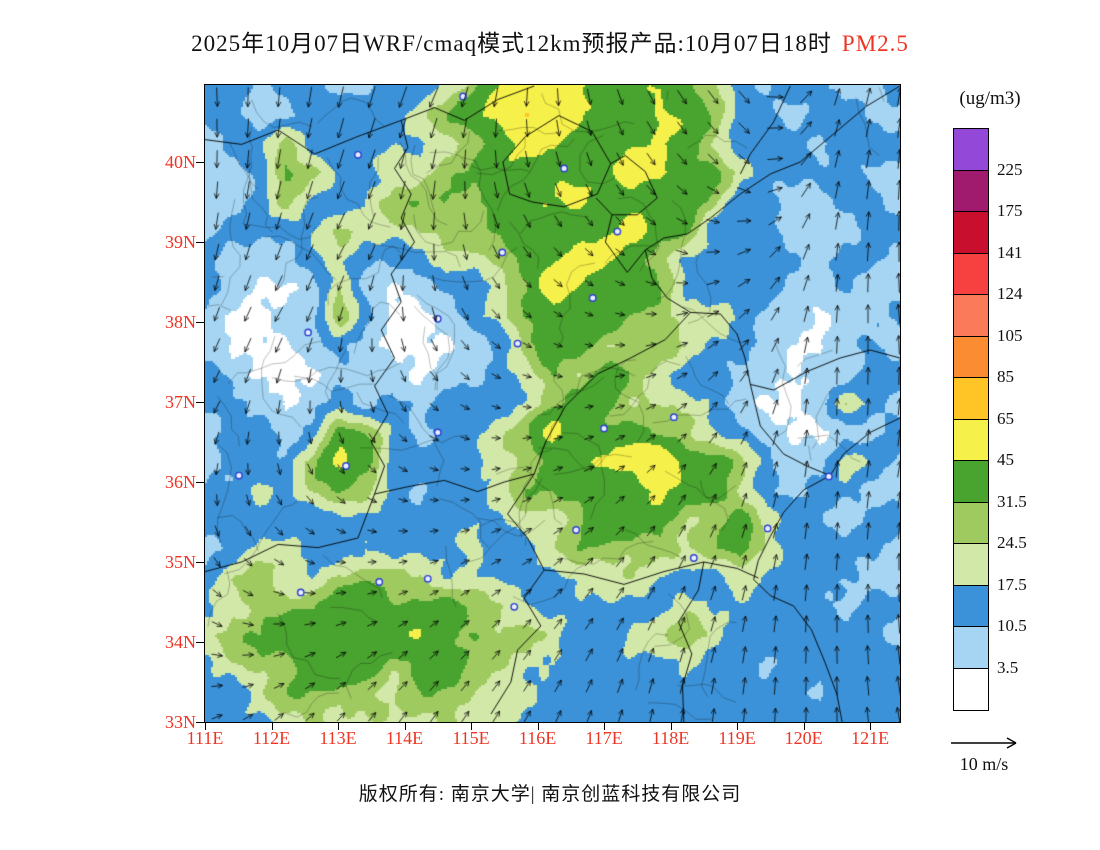  What do you see at coordinates (1012, 542) in the screenshot?
I see `colorbar-level-label: 24.5` at bounding box center [1012, 542].